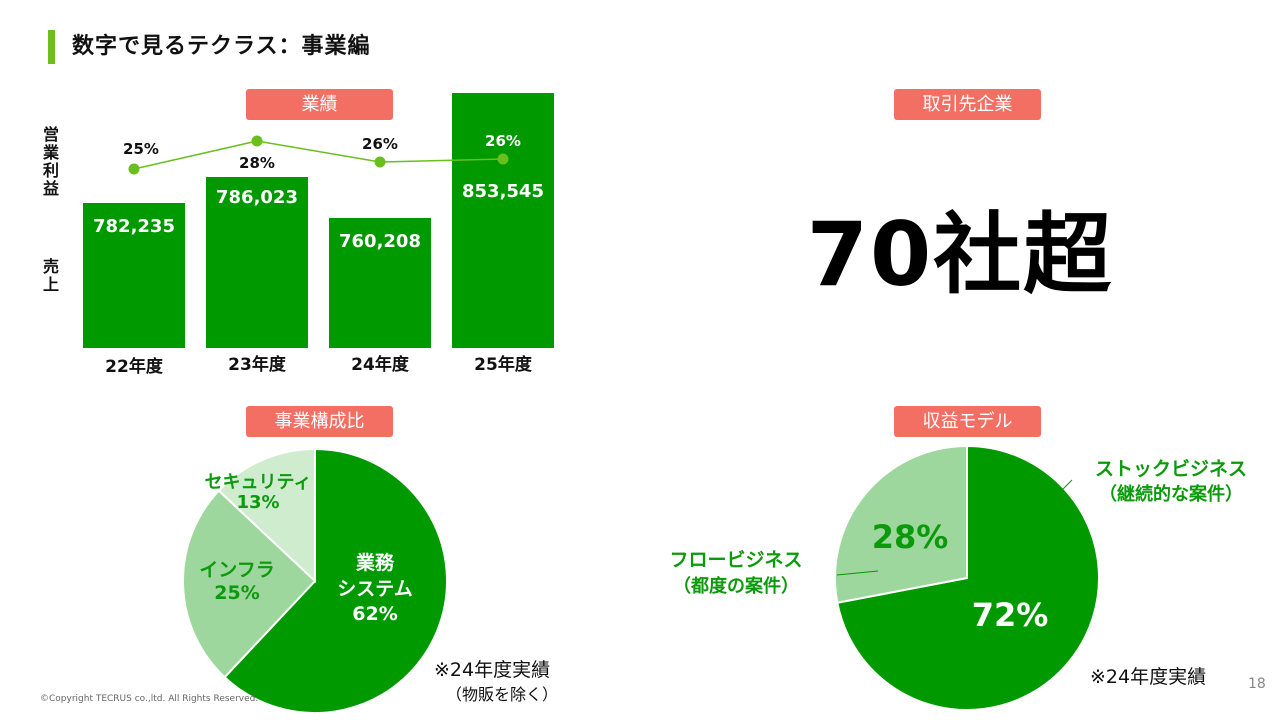  I want to click on pie-slice-value-infra: 25%, so click(237, 593).